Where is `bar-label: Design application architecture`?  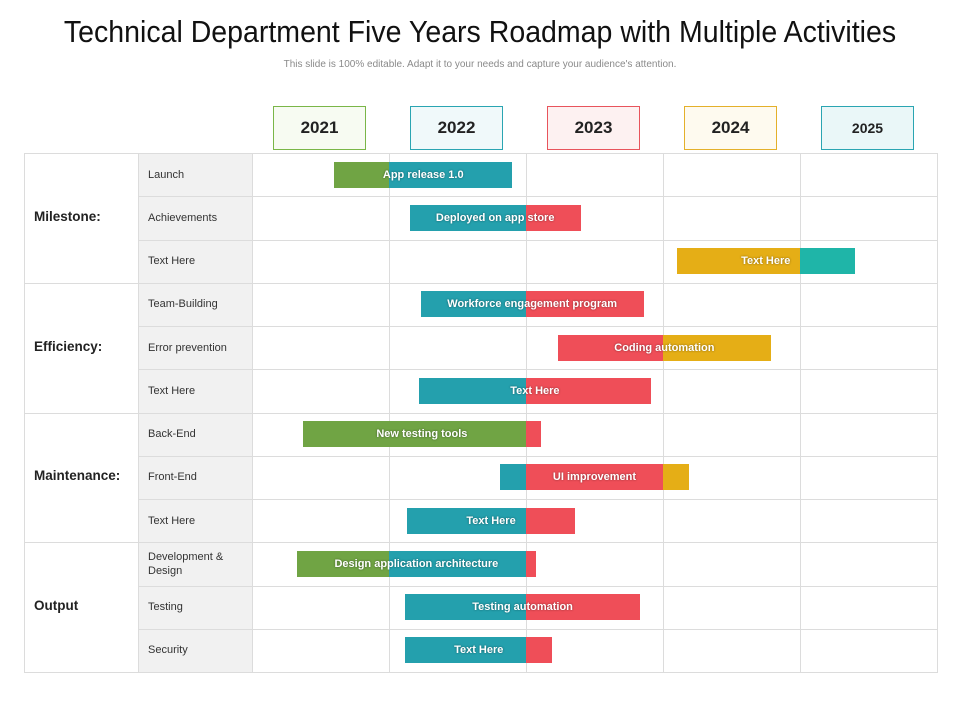 bar-label: Design application architecture is located at coordinates (416, 563).